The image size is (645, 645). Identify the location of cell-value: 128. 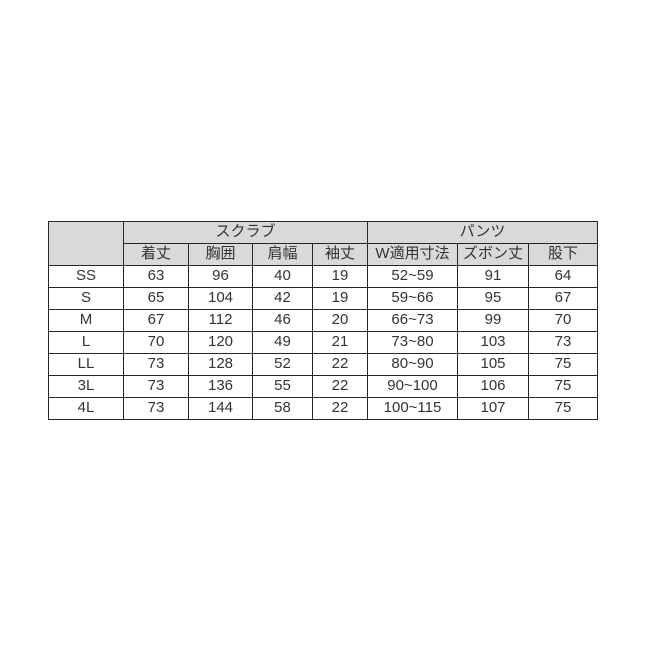
(220, 364).